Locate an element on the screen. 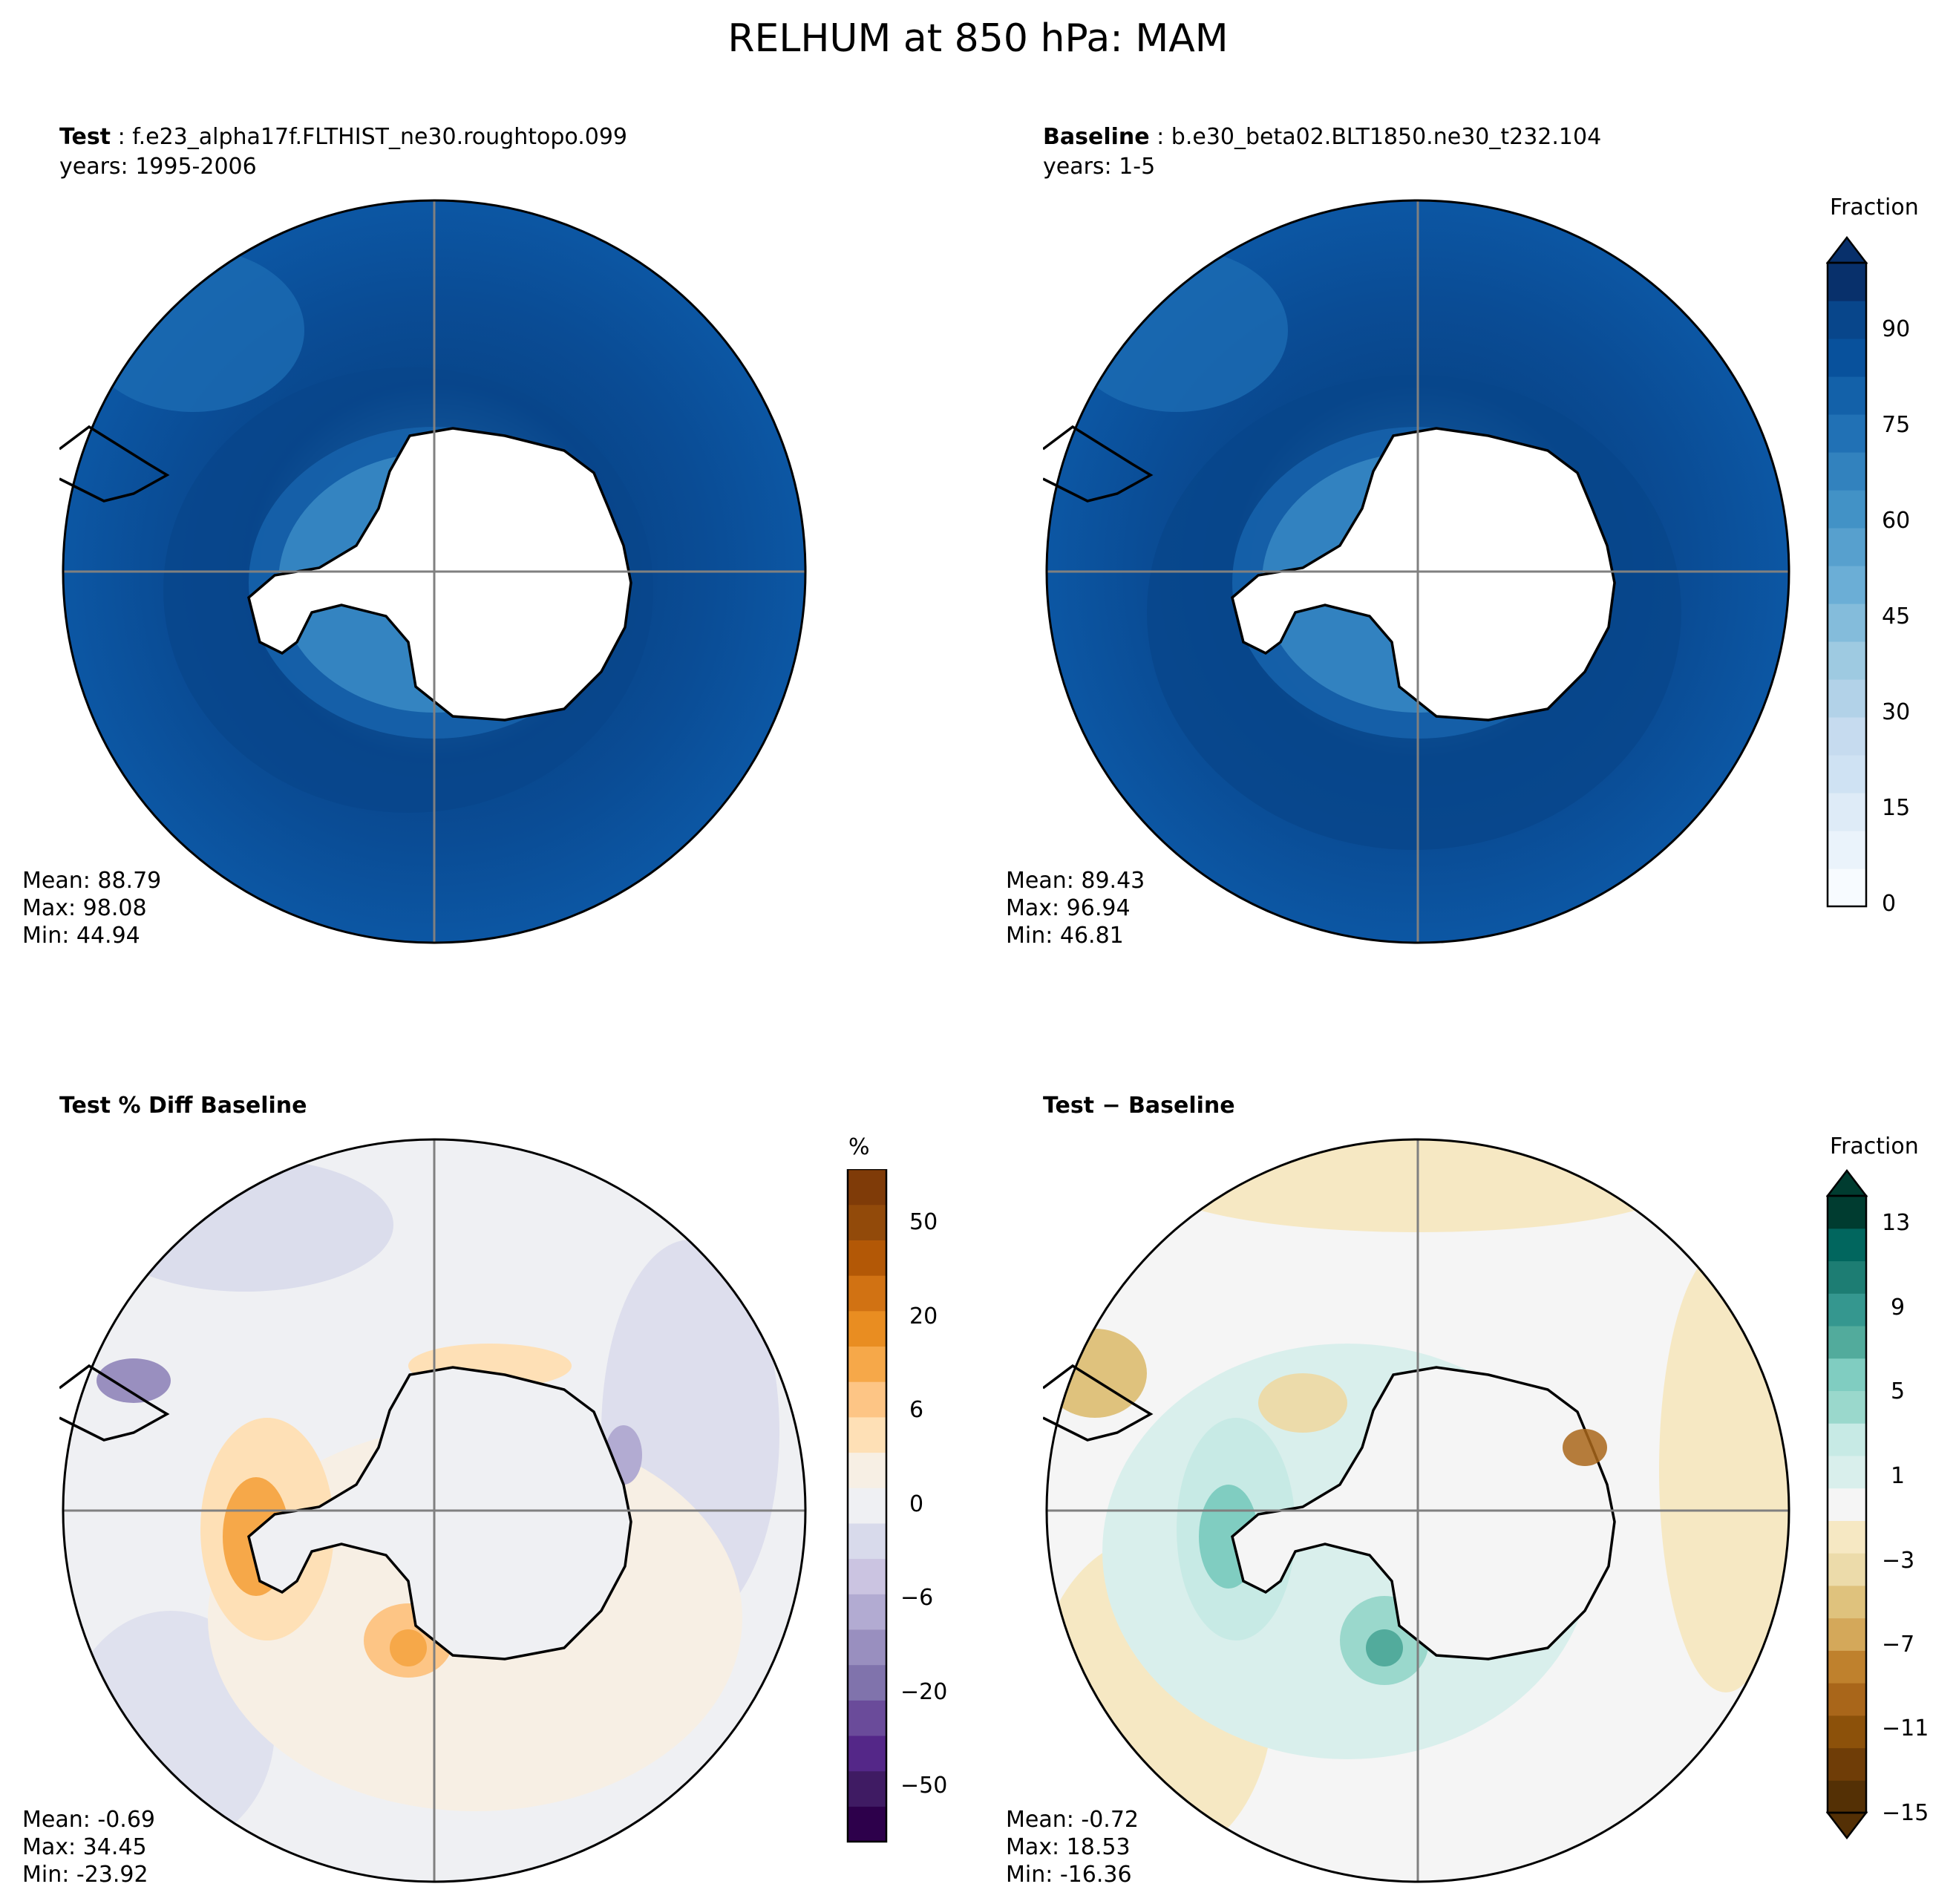  stat-mean: Mean: 88.79 is located at coordinates (92, 881).